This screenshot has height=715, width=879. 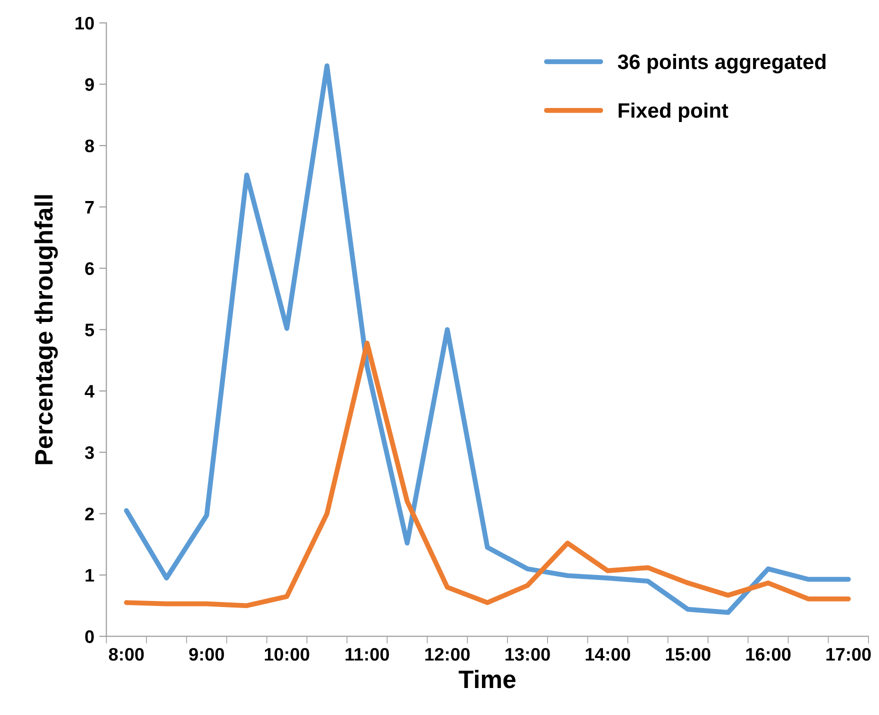 I want to click on x-tick-label: 14:00, so click(x=608, y=654).